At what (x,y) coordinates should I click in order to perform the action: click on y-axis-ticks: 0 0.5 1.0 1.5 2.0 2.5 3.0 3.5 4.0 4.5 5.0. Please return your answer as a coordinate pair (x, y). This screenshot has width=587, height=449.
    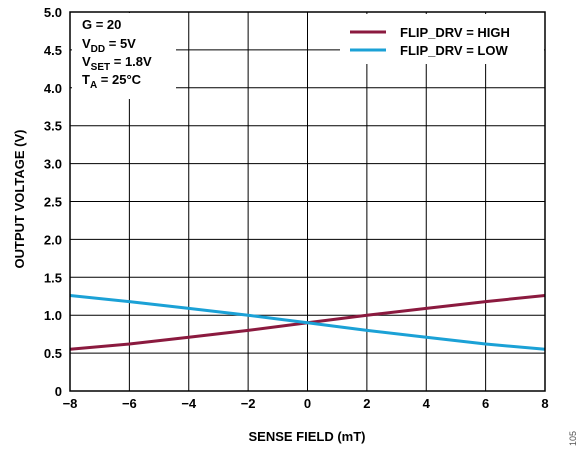
    Looking at the image, I should click on (53, 202).